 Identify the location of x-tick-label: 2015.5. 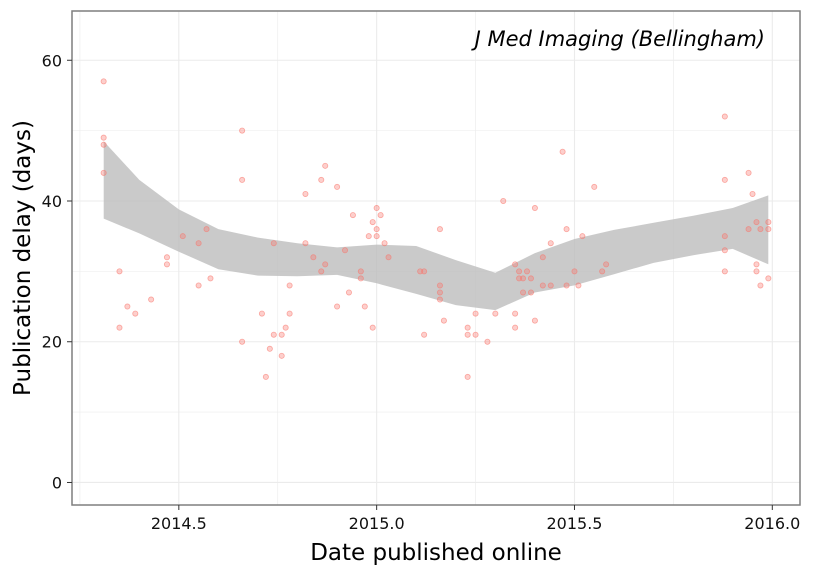
(574, 523).